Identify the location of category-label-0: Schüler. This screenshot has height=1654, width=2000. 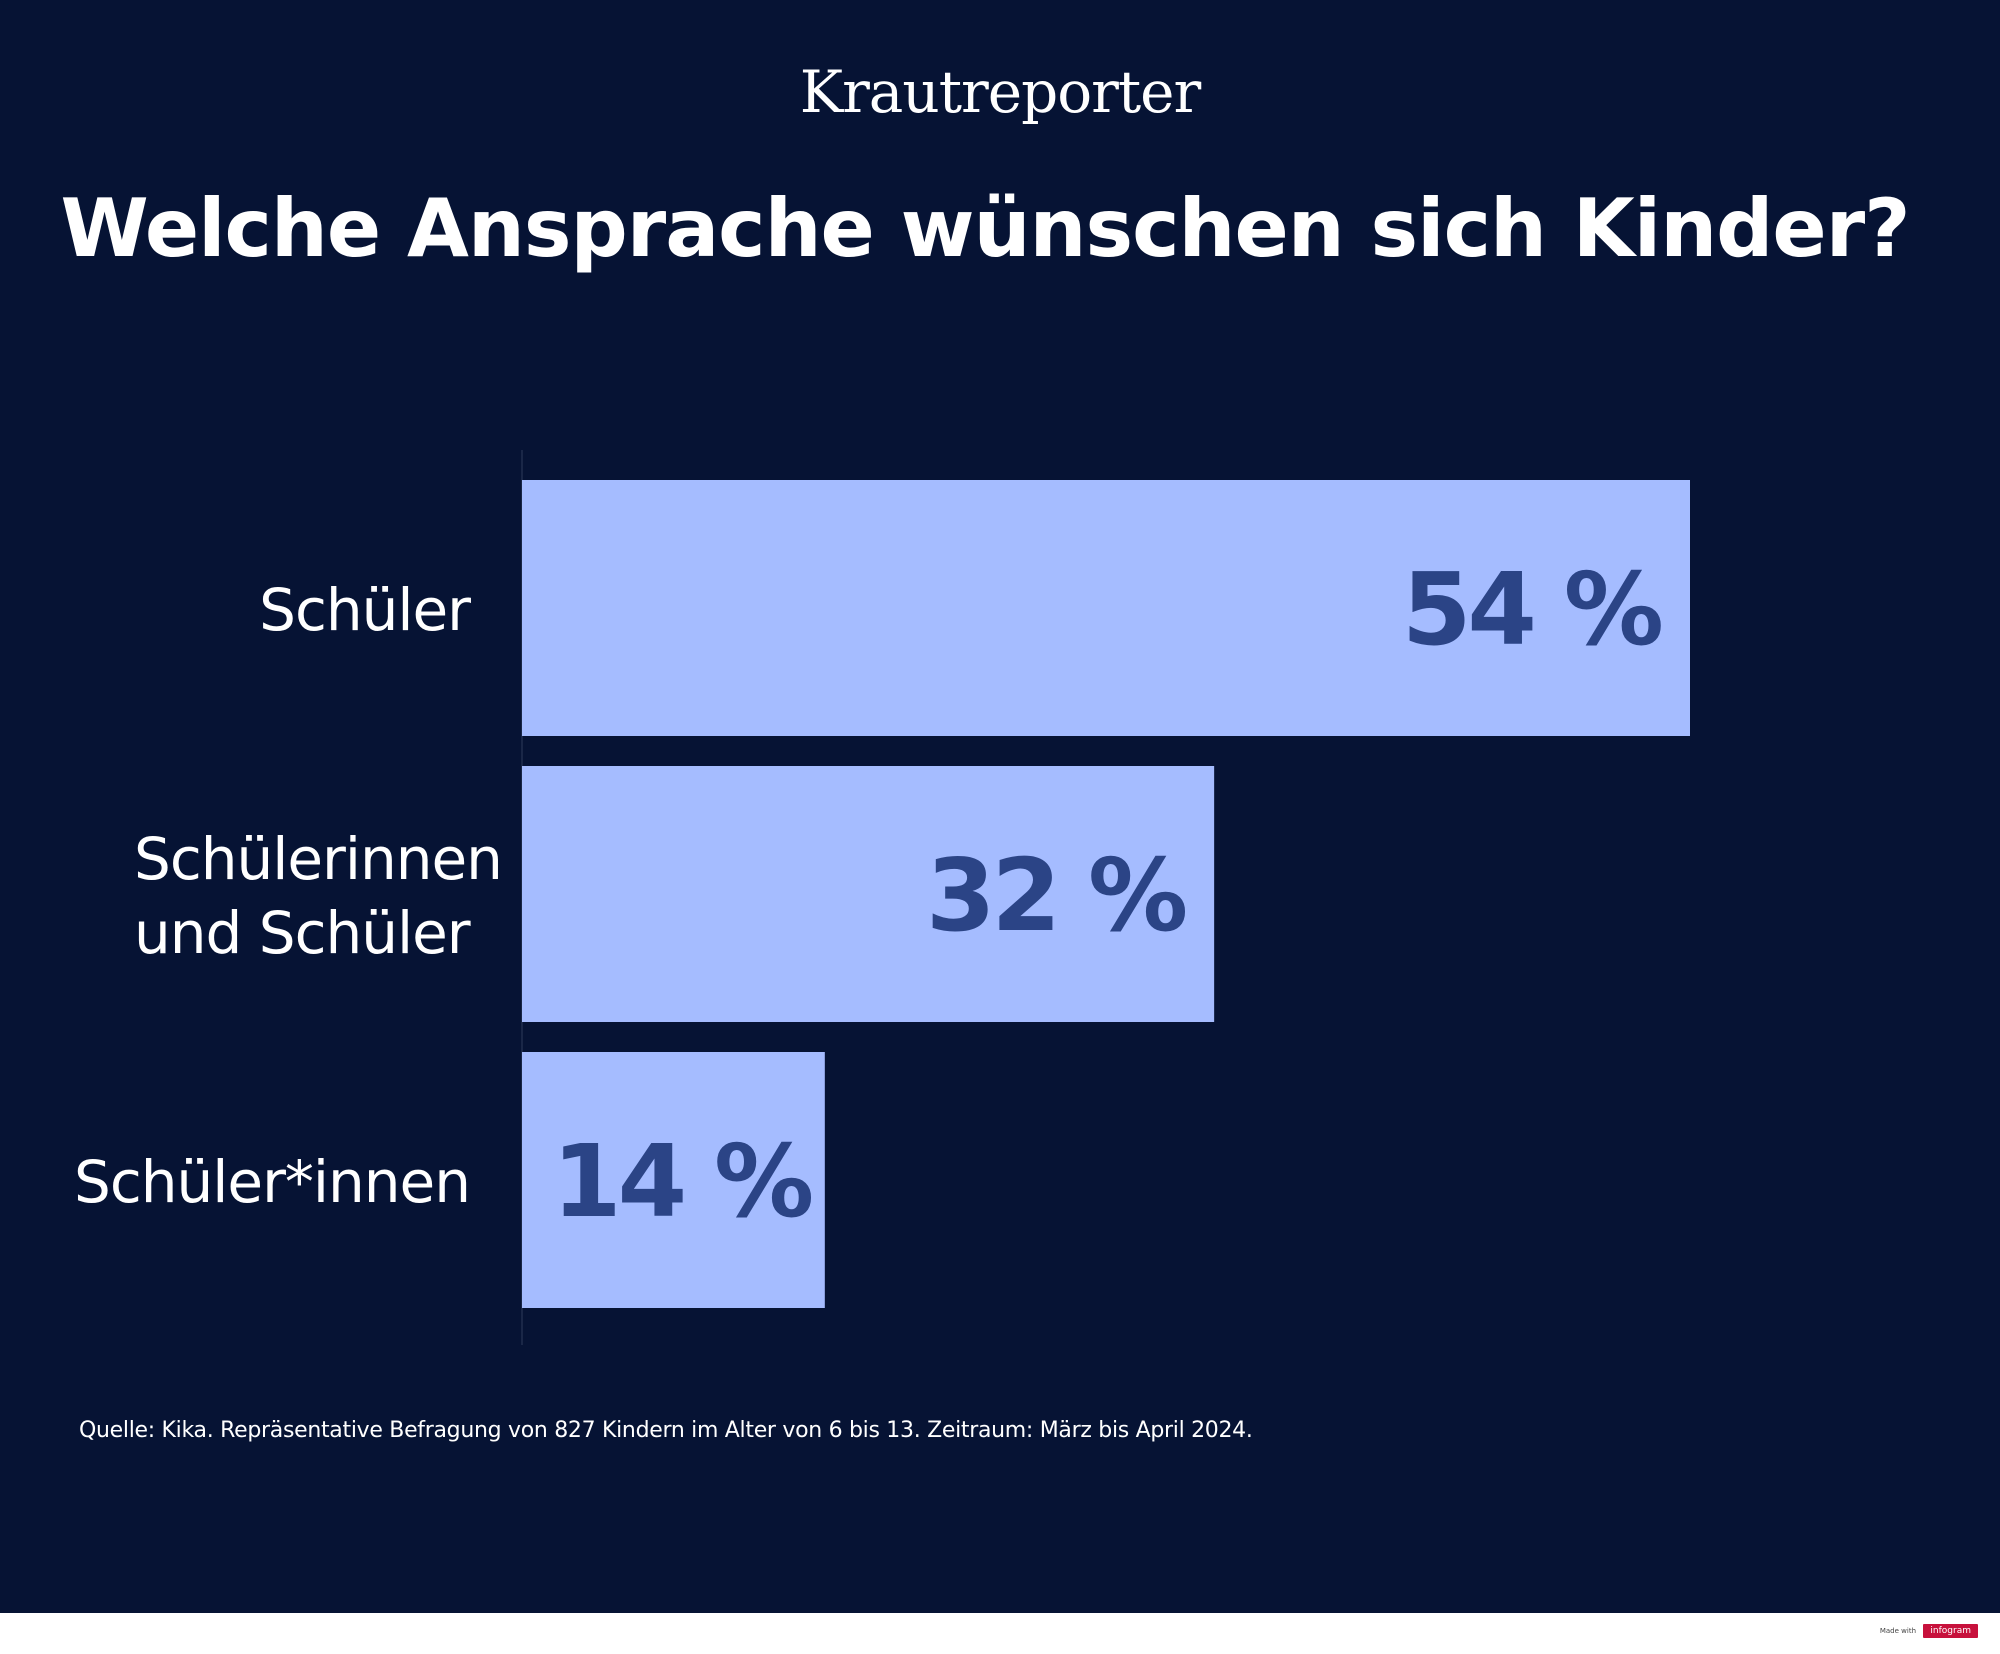
(365, 610).